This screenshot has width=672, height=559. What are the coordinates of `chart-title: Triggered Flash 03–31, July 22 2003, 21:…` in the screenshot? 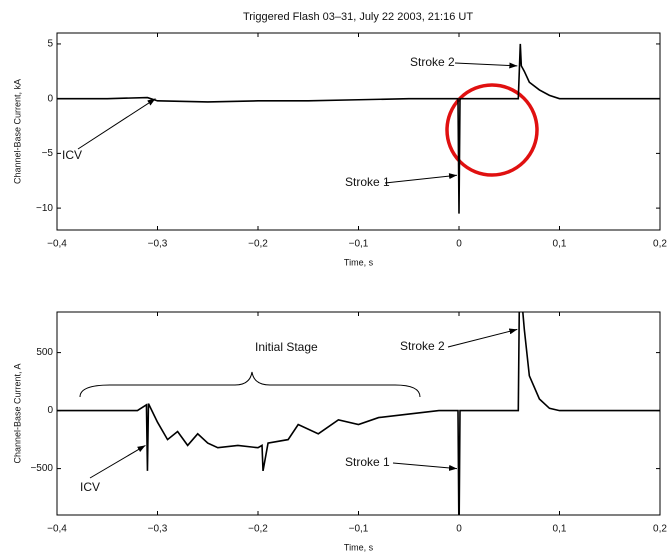 It's located at (358, 17).